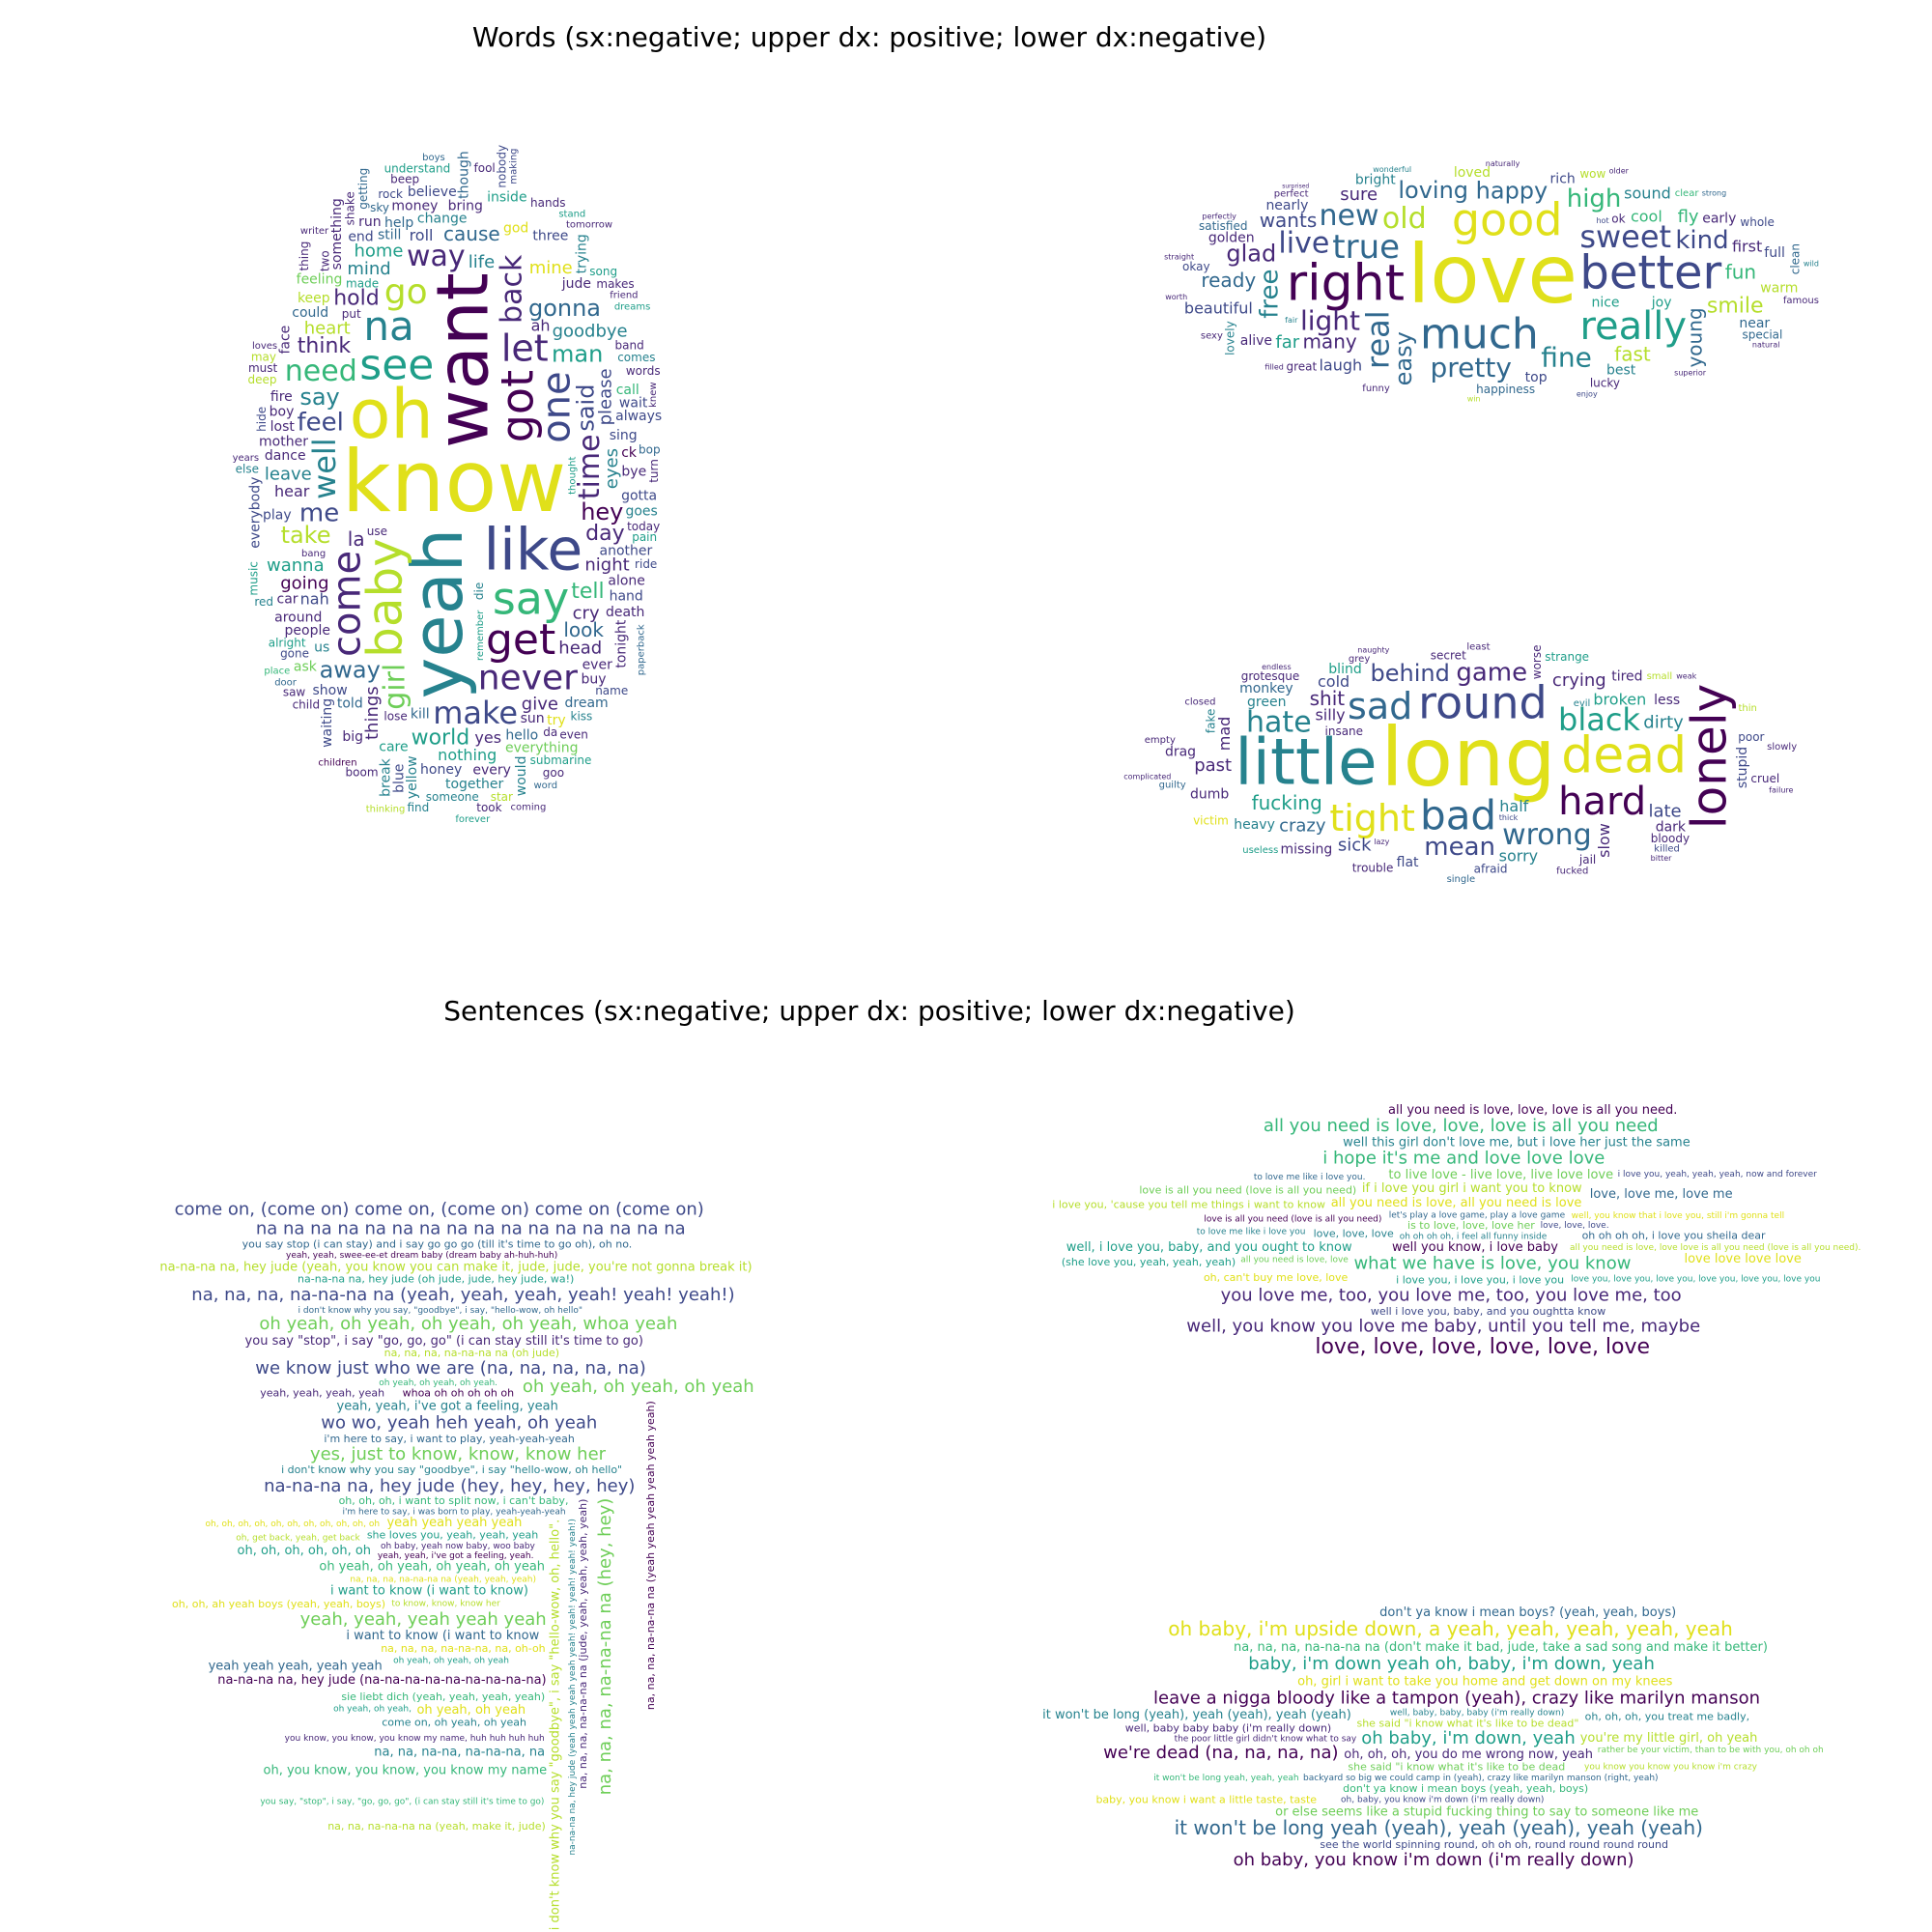  I want to click on cloud-word: mad, so click(1224, 734).